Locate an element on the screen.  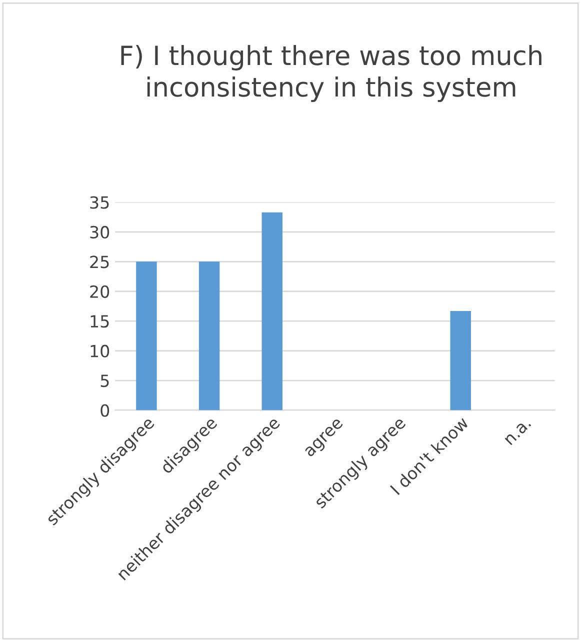
chart-title: F) I thought there was too much inconsistency in this system is located at coordinates (331, 73).